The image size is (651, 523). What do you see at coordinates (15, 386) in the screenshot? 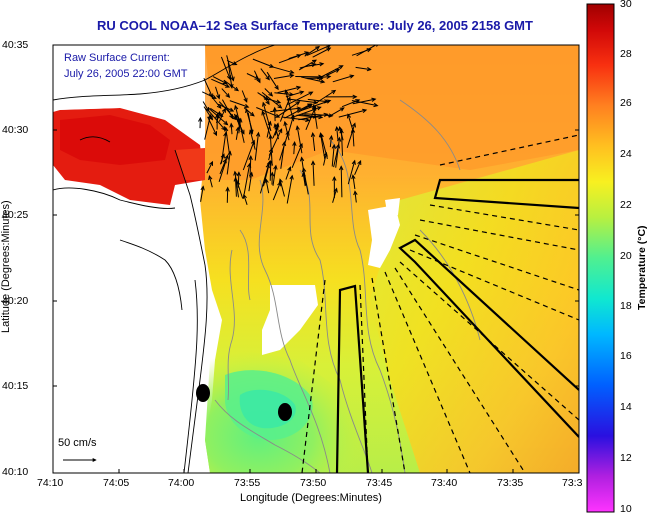
I see `y-tick-label: 40:15` at bounding box center [15, 386].